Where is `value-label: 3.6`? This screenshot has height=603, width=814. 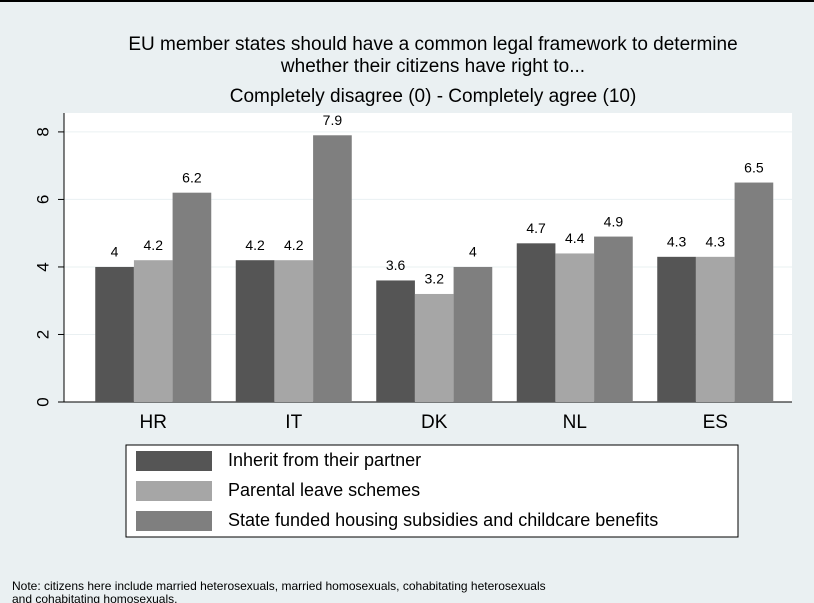
value-label: 3.6 is located at coordinates (396, 265).